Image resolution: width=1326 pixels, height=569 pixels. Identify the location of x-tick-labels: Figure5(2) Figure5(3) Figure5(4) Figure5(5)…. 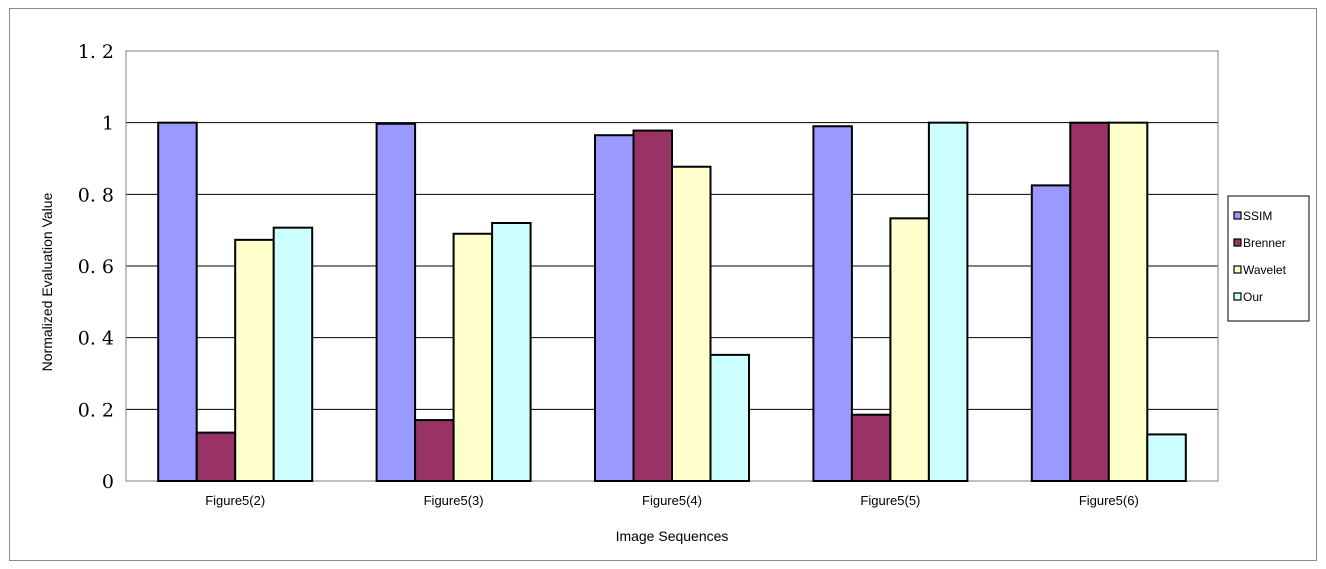
(672, 500).